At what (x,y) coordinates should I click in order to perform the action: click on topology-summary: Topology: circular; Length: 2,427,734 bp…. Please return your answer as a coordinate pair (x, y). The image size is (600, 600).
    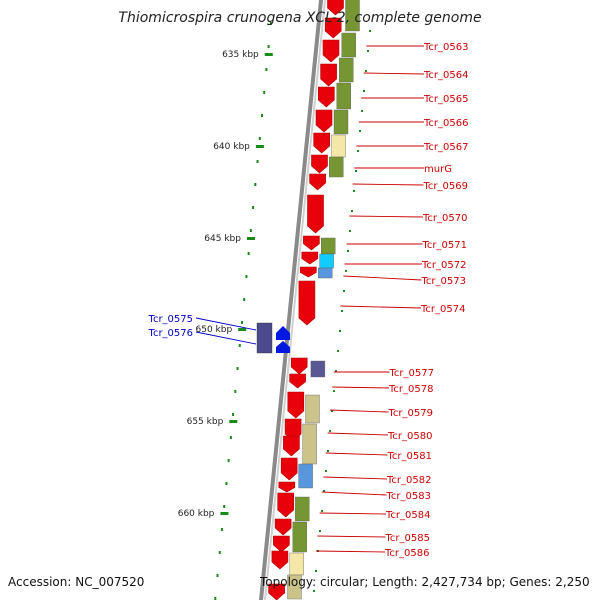
    Looking at the image, I should click on (425, 582).